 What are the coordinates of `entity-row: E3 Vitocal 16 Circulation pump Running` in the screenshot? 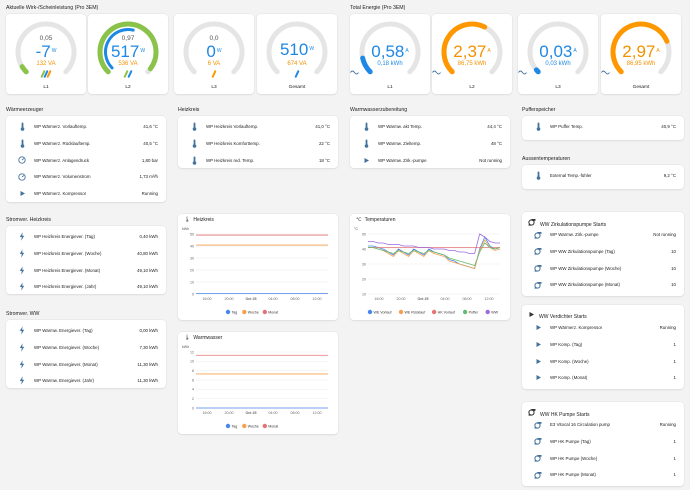 It's located at (603, 424).